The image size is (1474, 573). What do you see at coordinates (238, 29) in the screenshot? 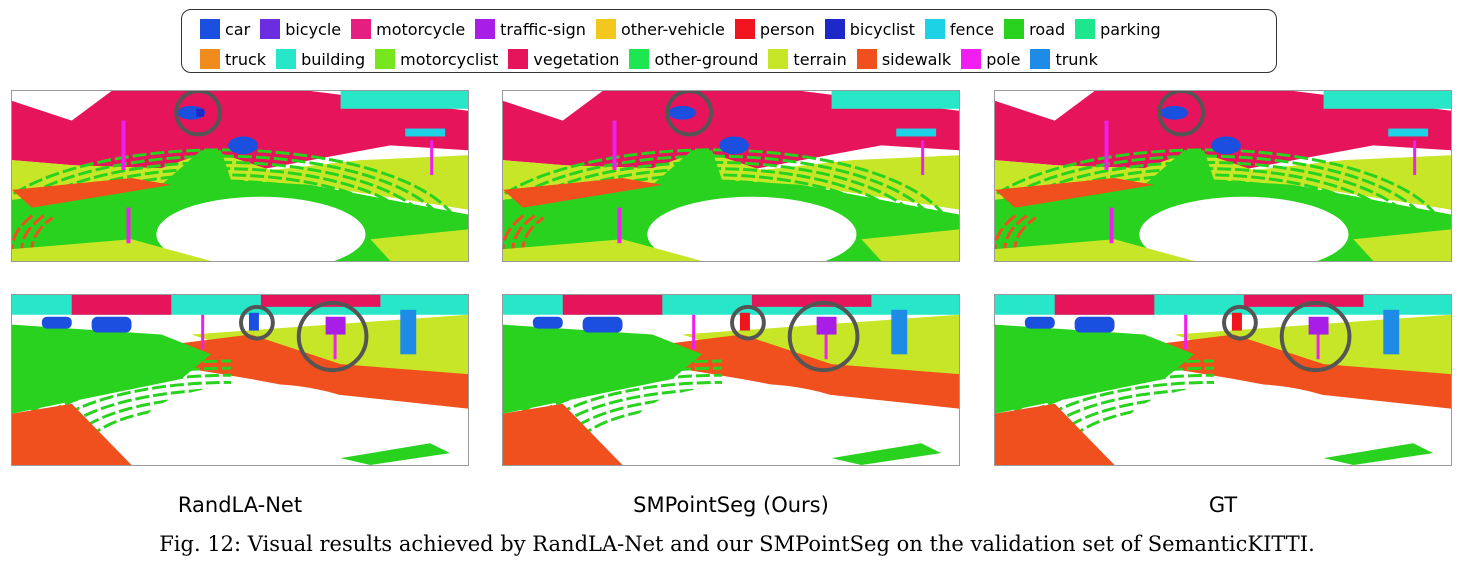
I see `legend-label: car` at bounding box center [238, 29].